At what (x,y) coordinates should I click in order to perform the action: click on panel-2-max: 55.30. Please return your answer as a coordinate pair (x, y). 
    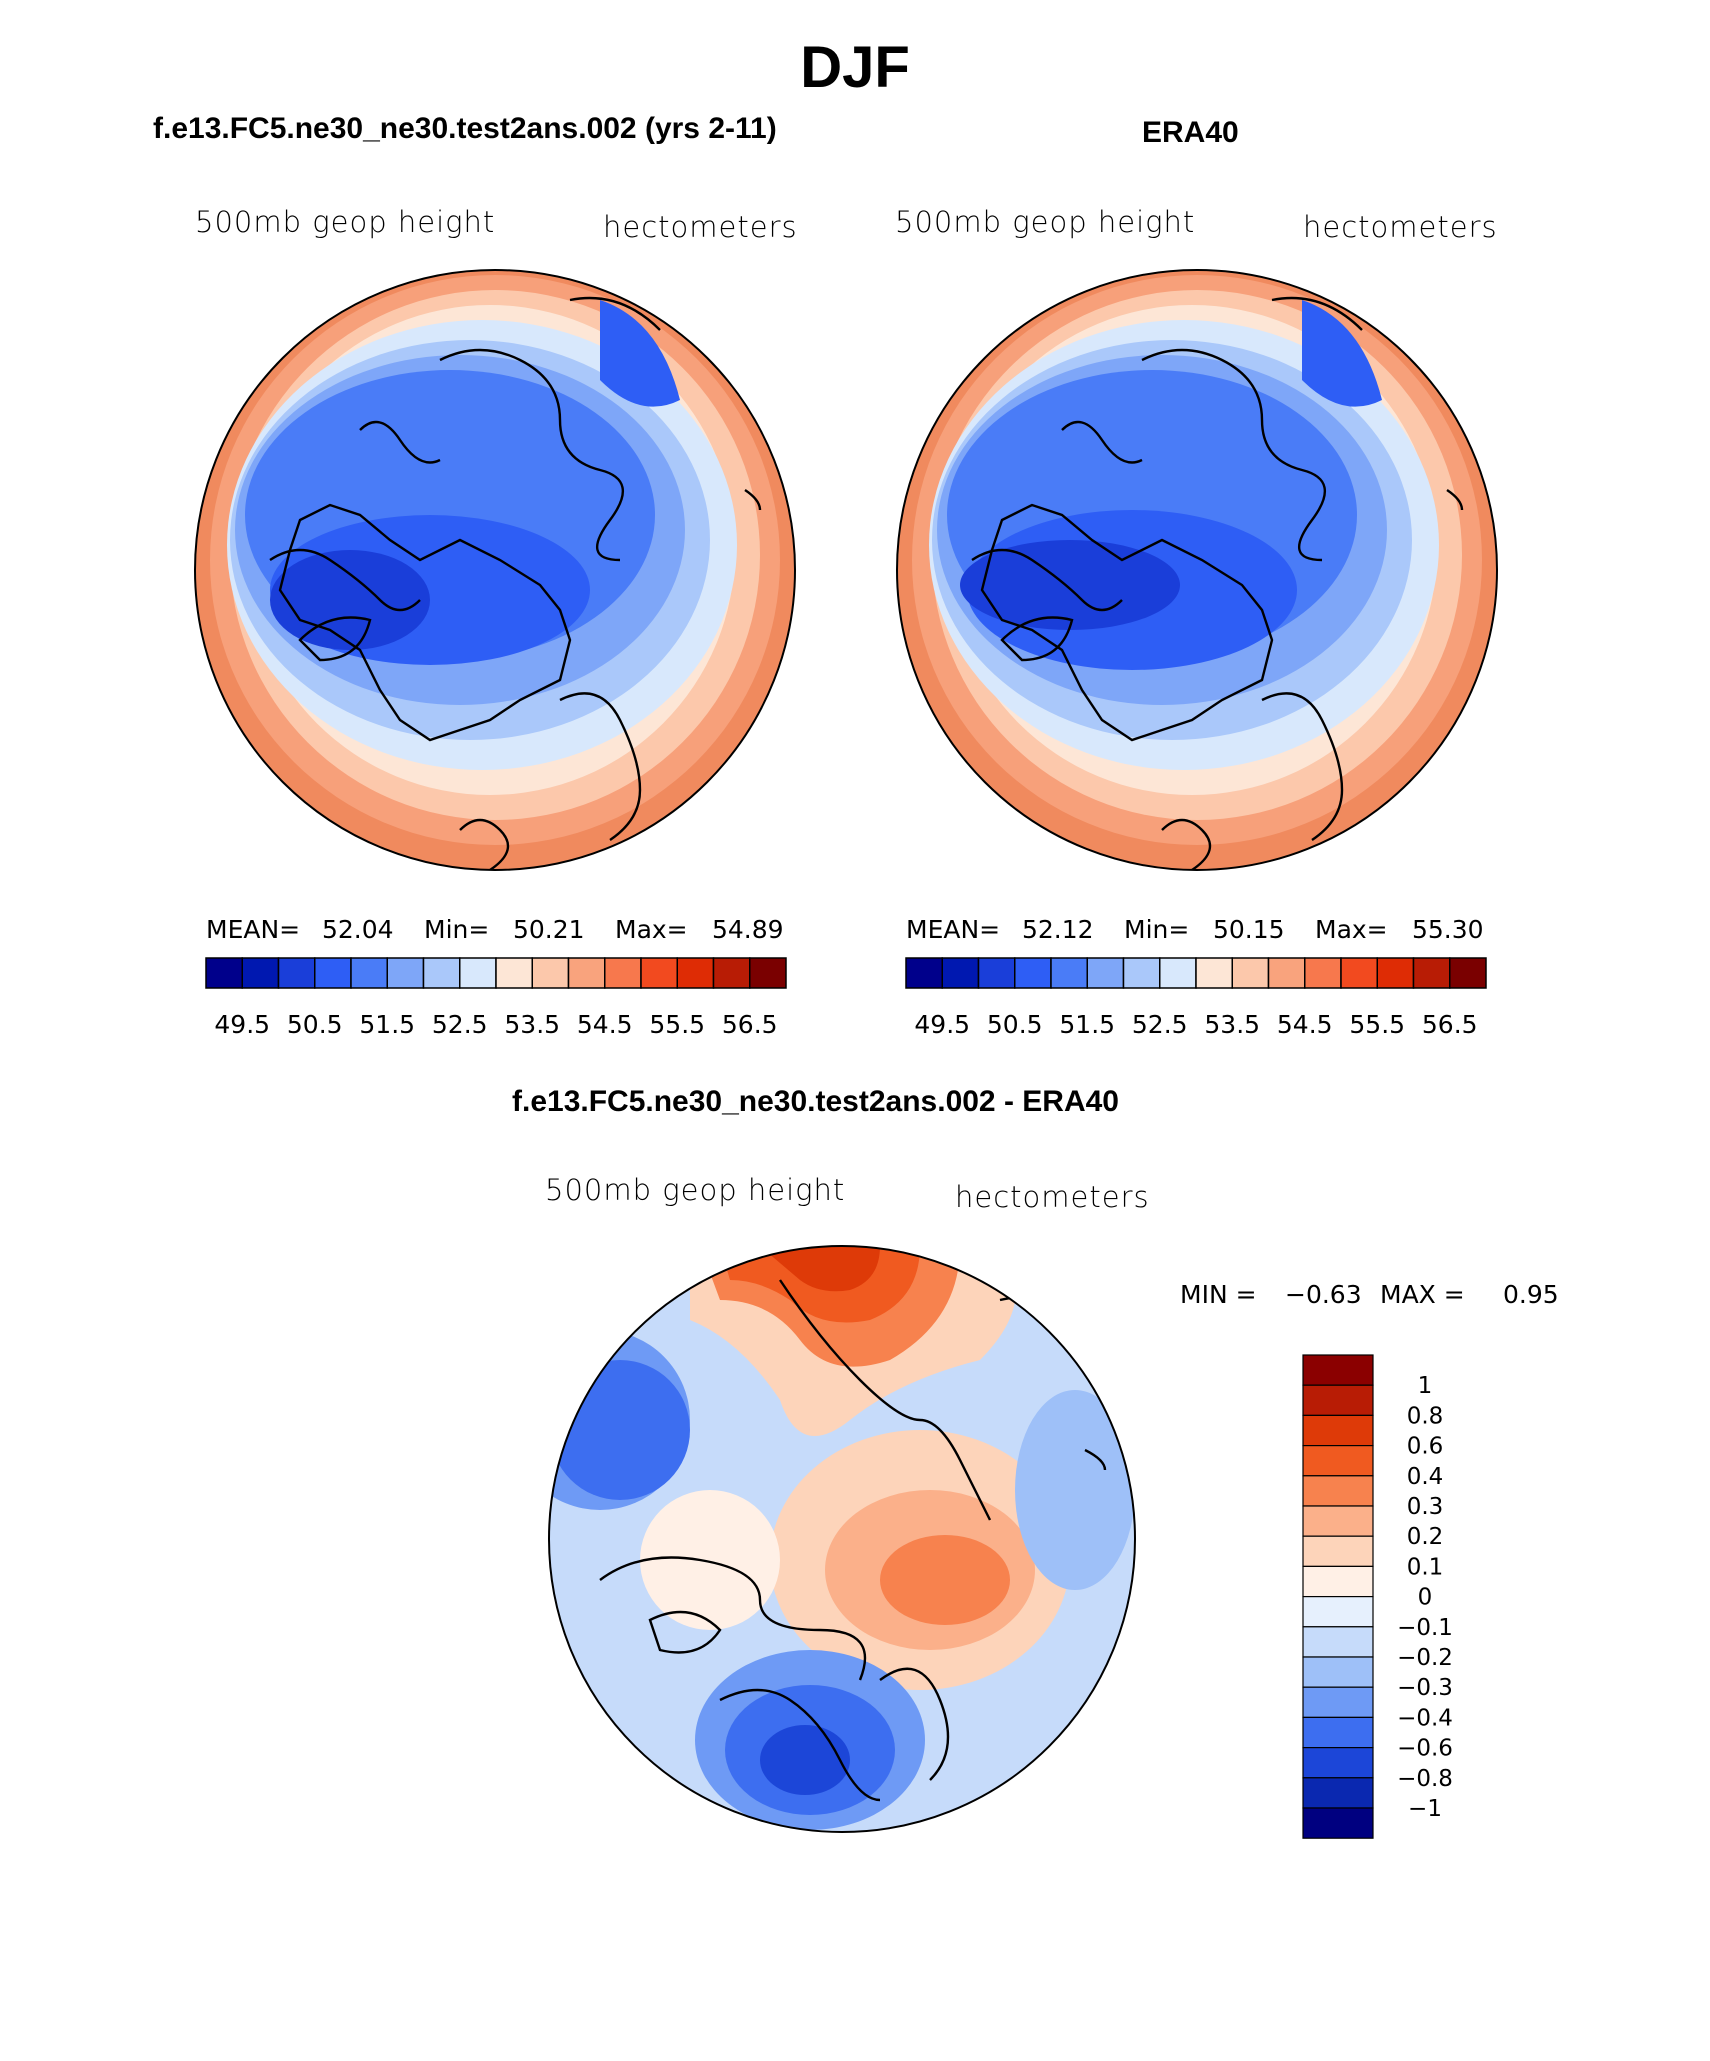
    Looking at the image, I should click on (1448, 929).